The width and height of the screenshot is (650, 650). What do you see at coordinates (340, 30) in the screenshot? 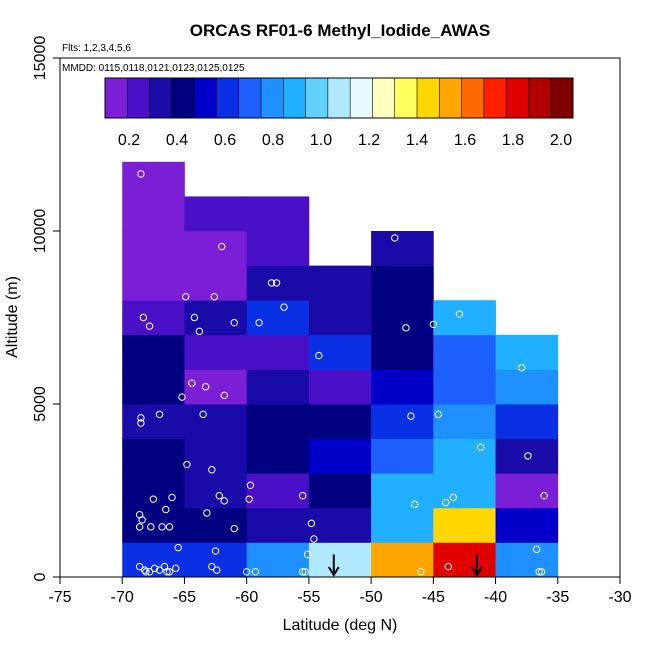
I see `chart-title: ORCAS RF01-6 Methyl_Iodide_AWAS` at bounding box center [340, 30].